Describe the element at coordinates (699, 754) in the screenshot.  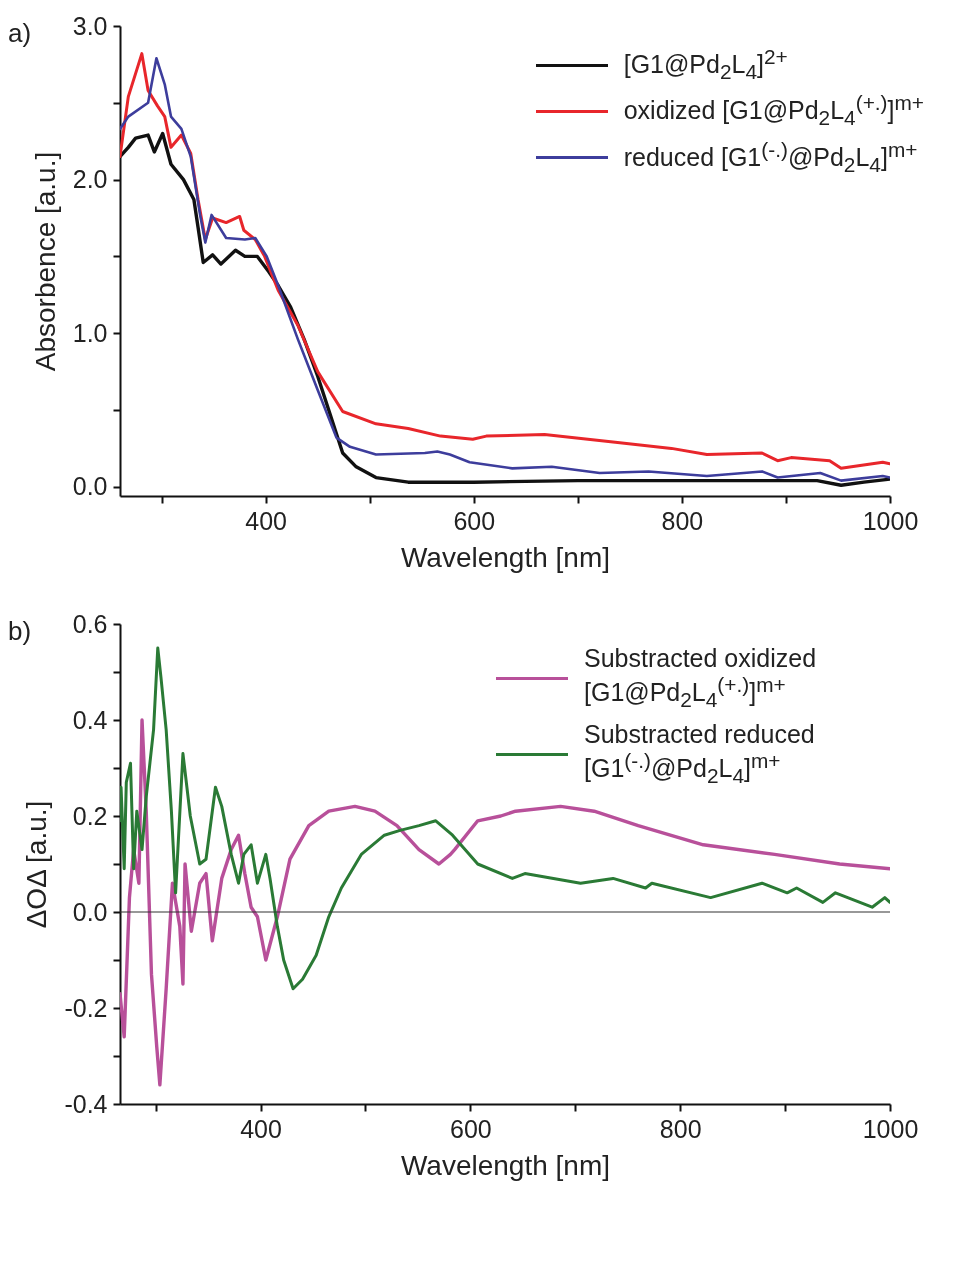
I see `text: Substracted reduced [G1$^{(-.)}$@Pd$_{2}$L$_{4}$]$^{m+}$` at that location.